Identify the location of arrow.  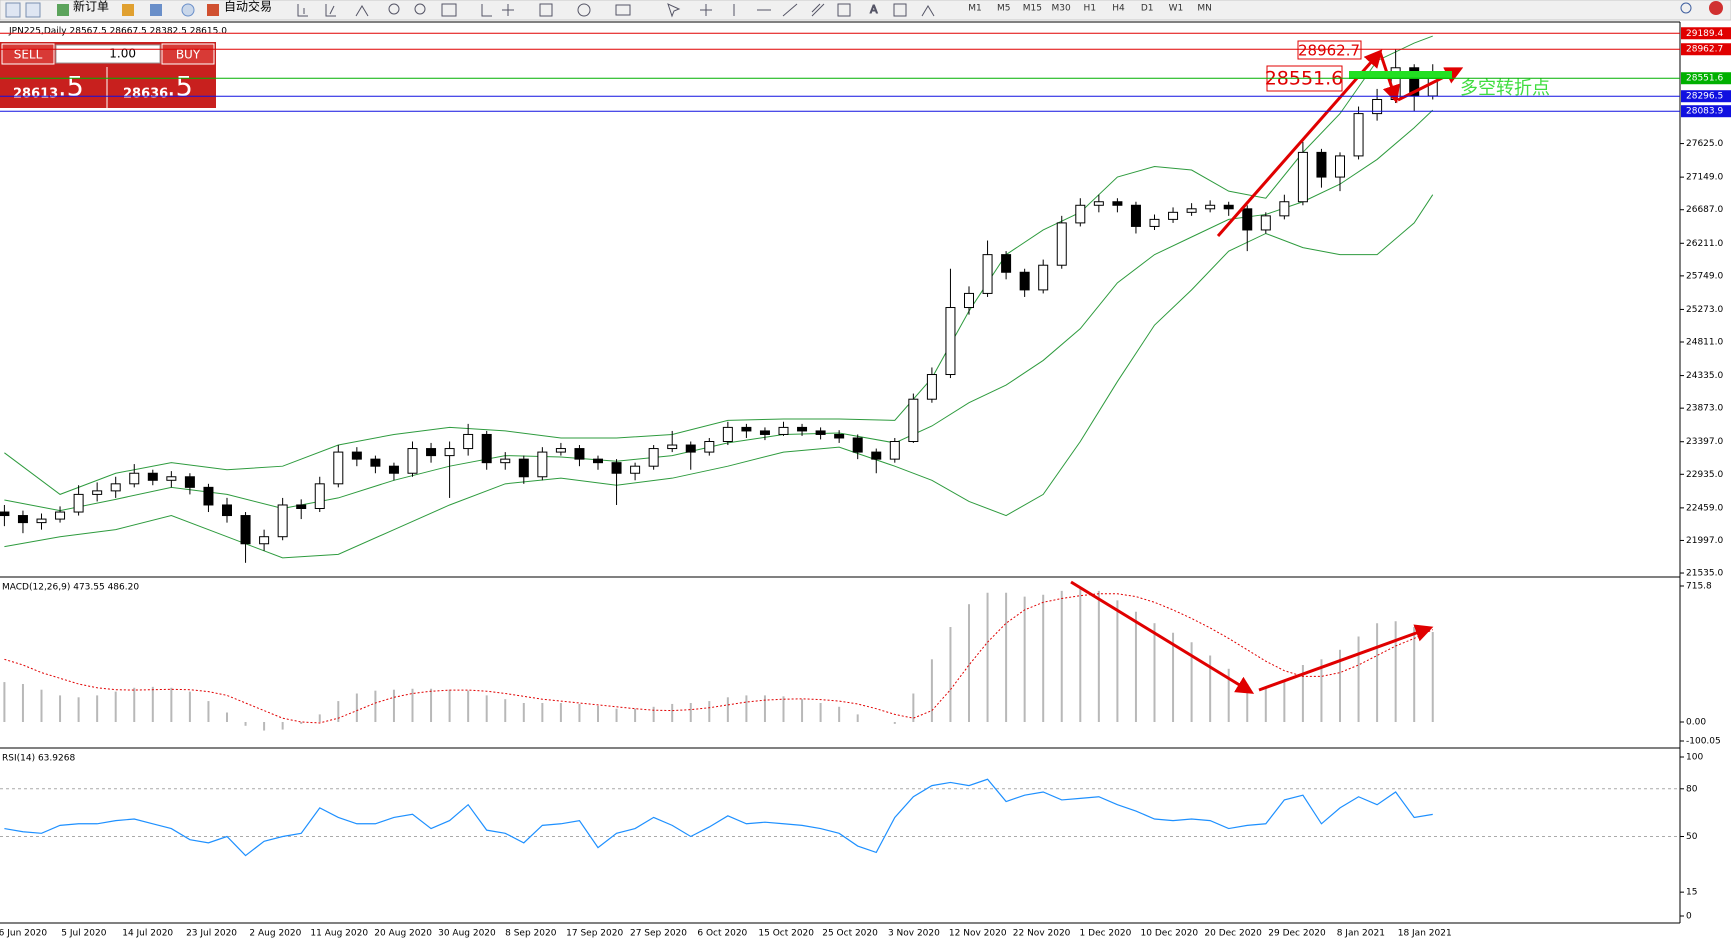
(1346, 658).